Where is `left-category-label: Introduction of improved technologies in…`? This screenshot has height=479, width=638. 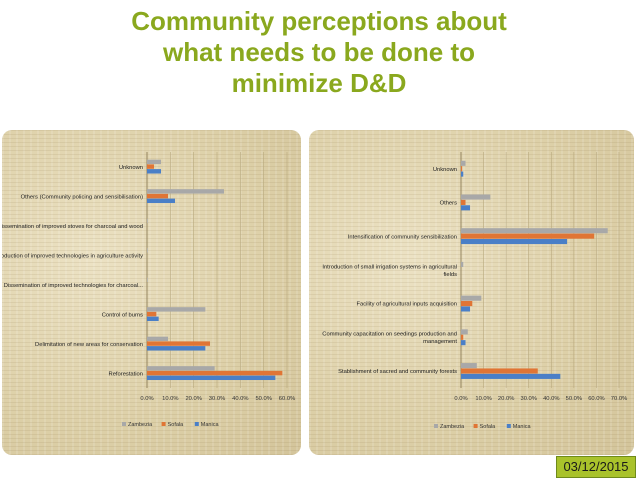
left-category-label: Introduction of improved technologies in… is located at coordinates (72, 256).